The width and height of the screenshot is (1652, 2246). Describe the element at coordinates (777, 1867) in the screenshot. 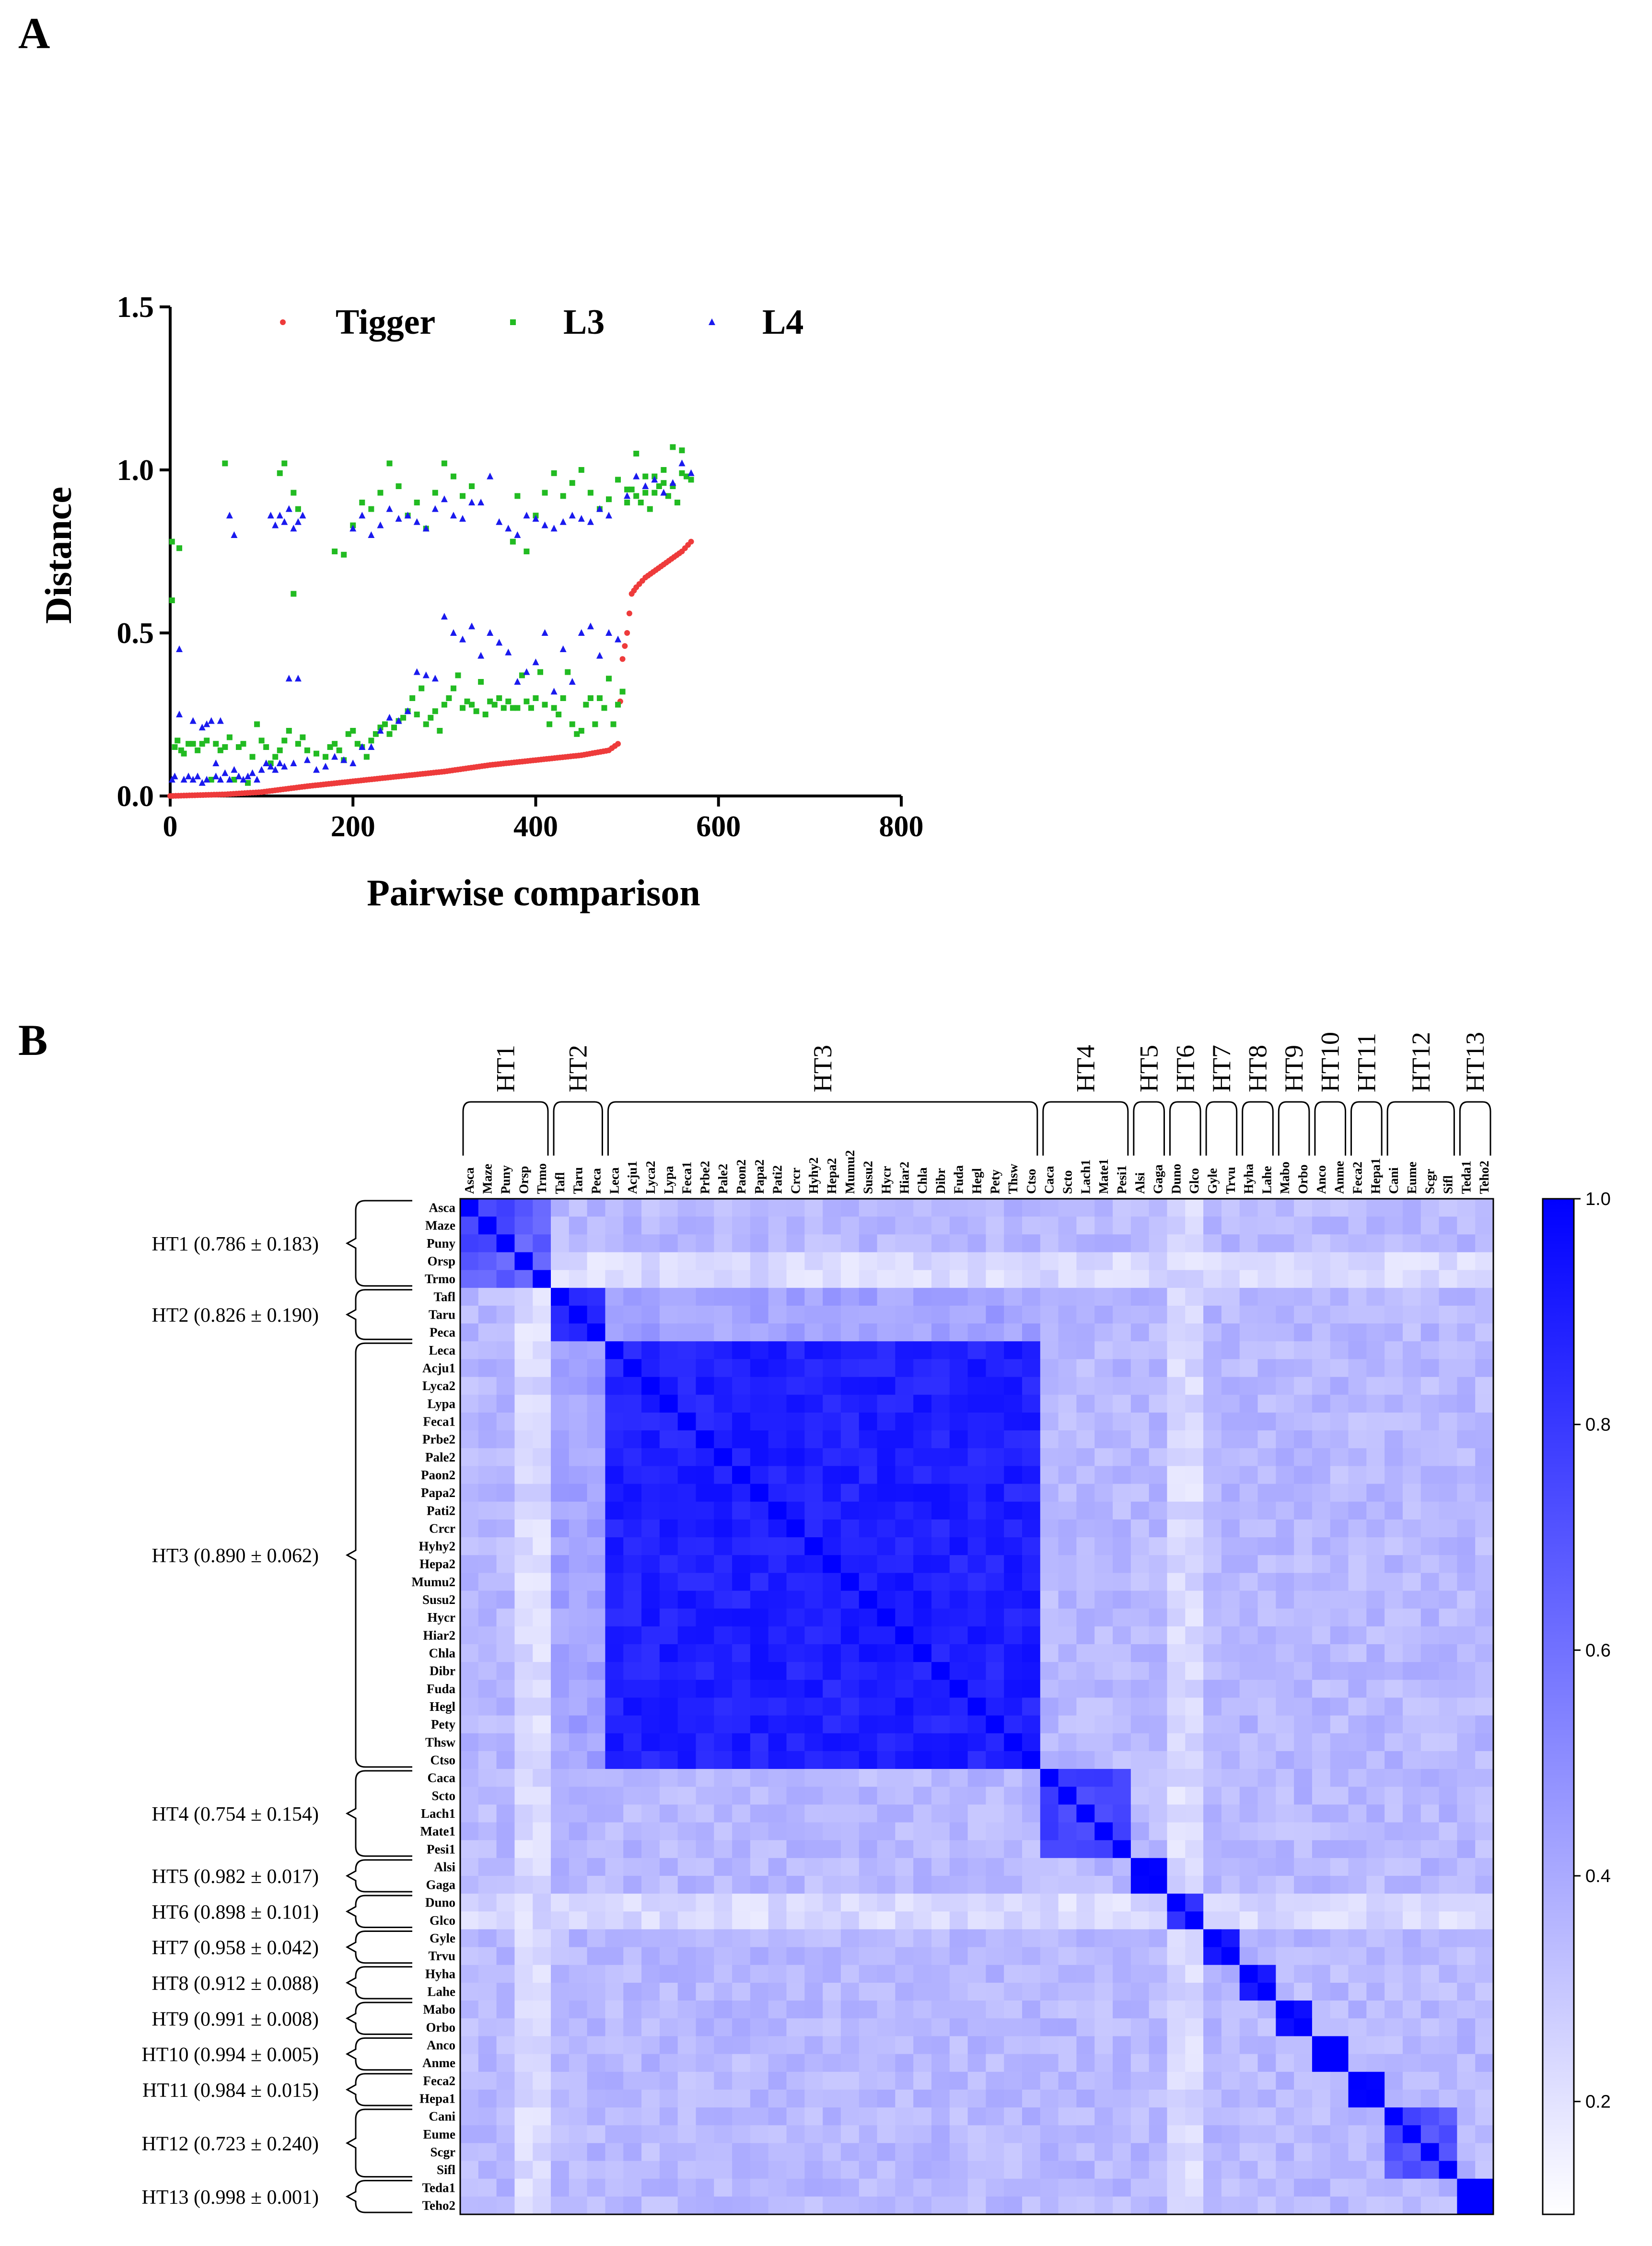

I see `heatmap-cell-Alsi-Pati2` at that location.